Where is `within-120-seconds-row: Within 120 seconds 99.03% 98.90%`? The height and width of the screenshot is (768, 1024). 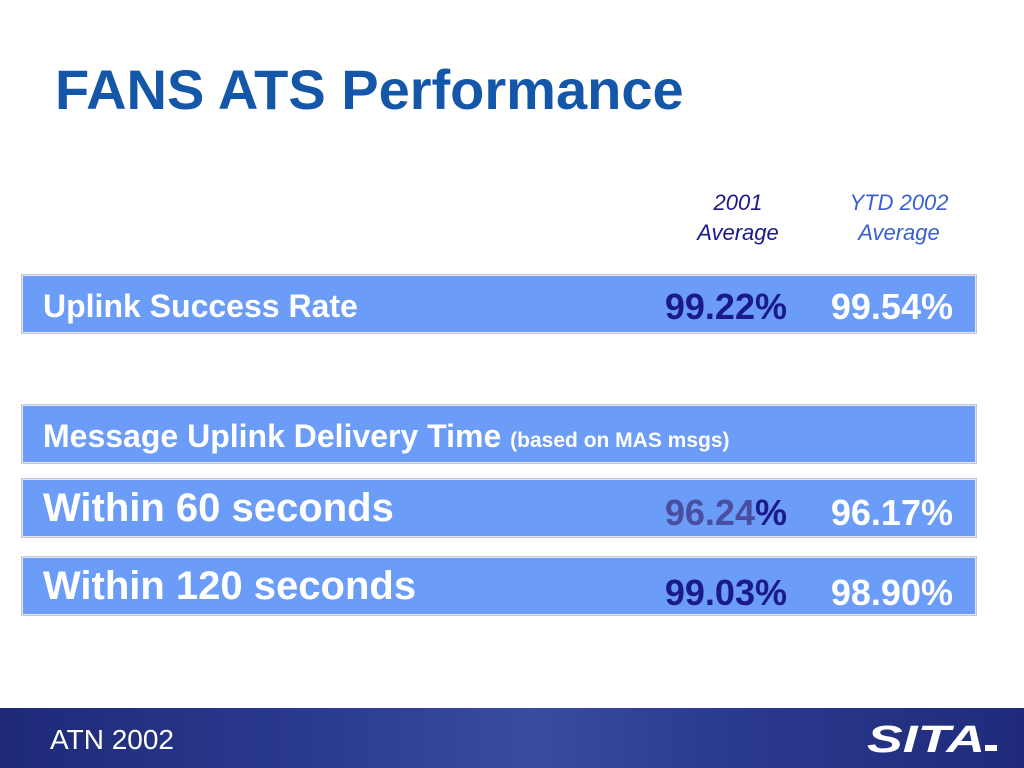
within-120-seconds-row: Within 120 seconds 99.03% 98.90% is located at coordinates (499, 586).